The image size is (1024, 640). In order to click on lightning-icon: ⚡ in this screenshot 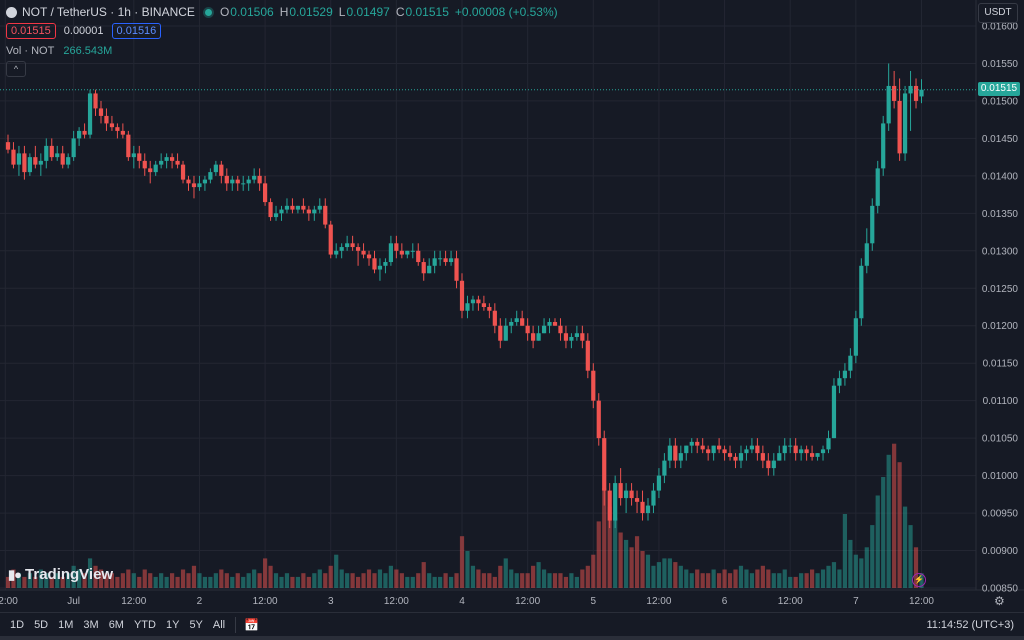, I will do `click(919, 580)`.